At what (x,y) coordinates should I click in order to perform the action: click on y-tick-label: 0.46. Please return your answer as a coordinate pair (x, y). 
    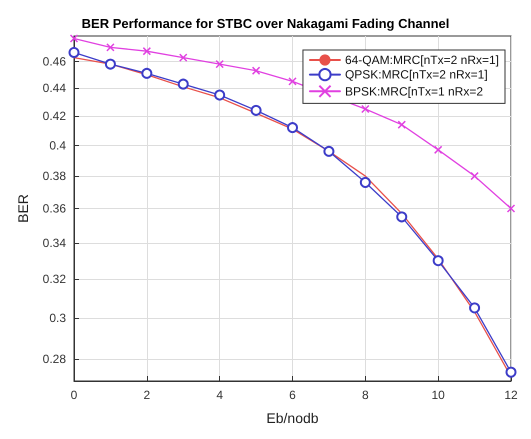
    Looking at the image, I should click on (54, 61).